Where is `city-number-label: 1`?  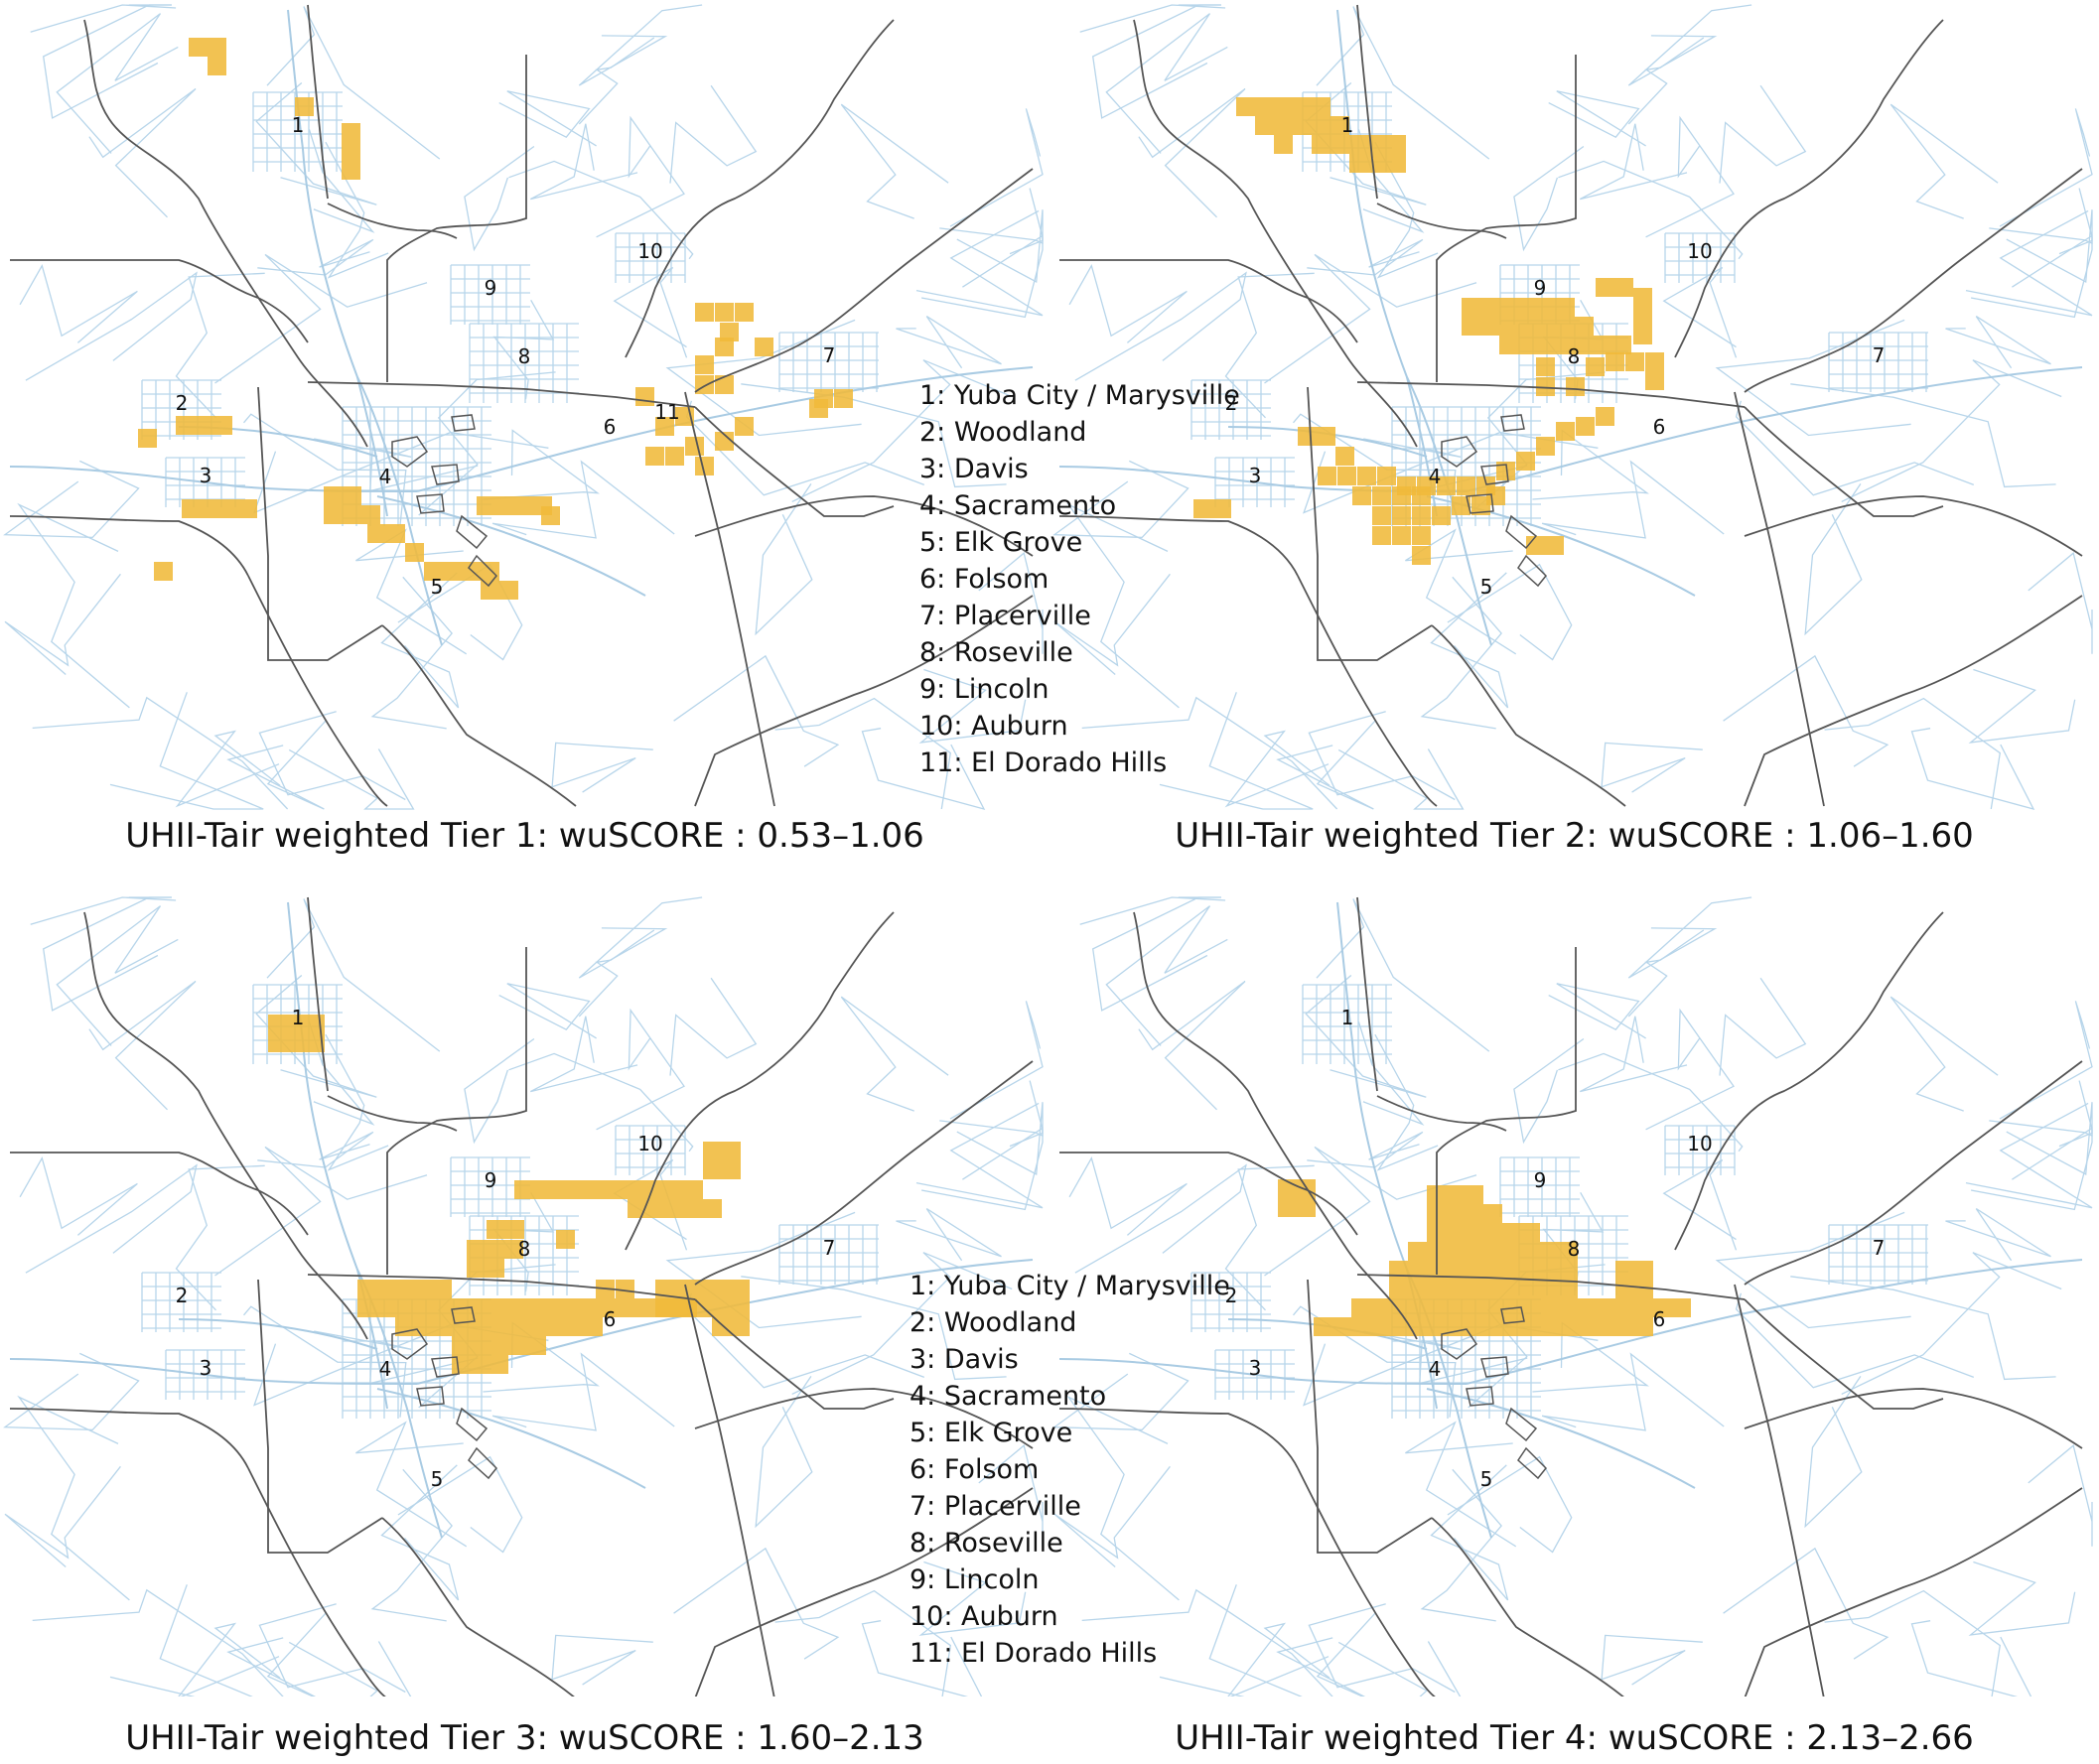
city-number-label: 1 is located at coordinates (1347, 125).